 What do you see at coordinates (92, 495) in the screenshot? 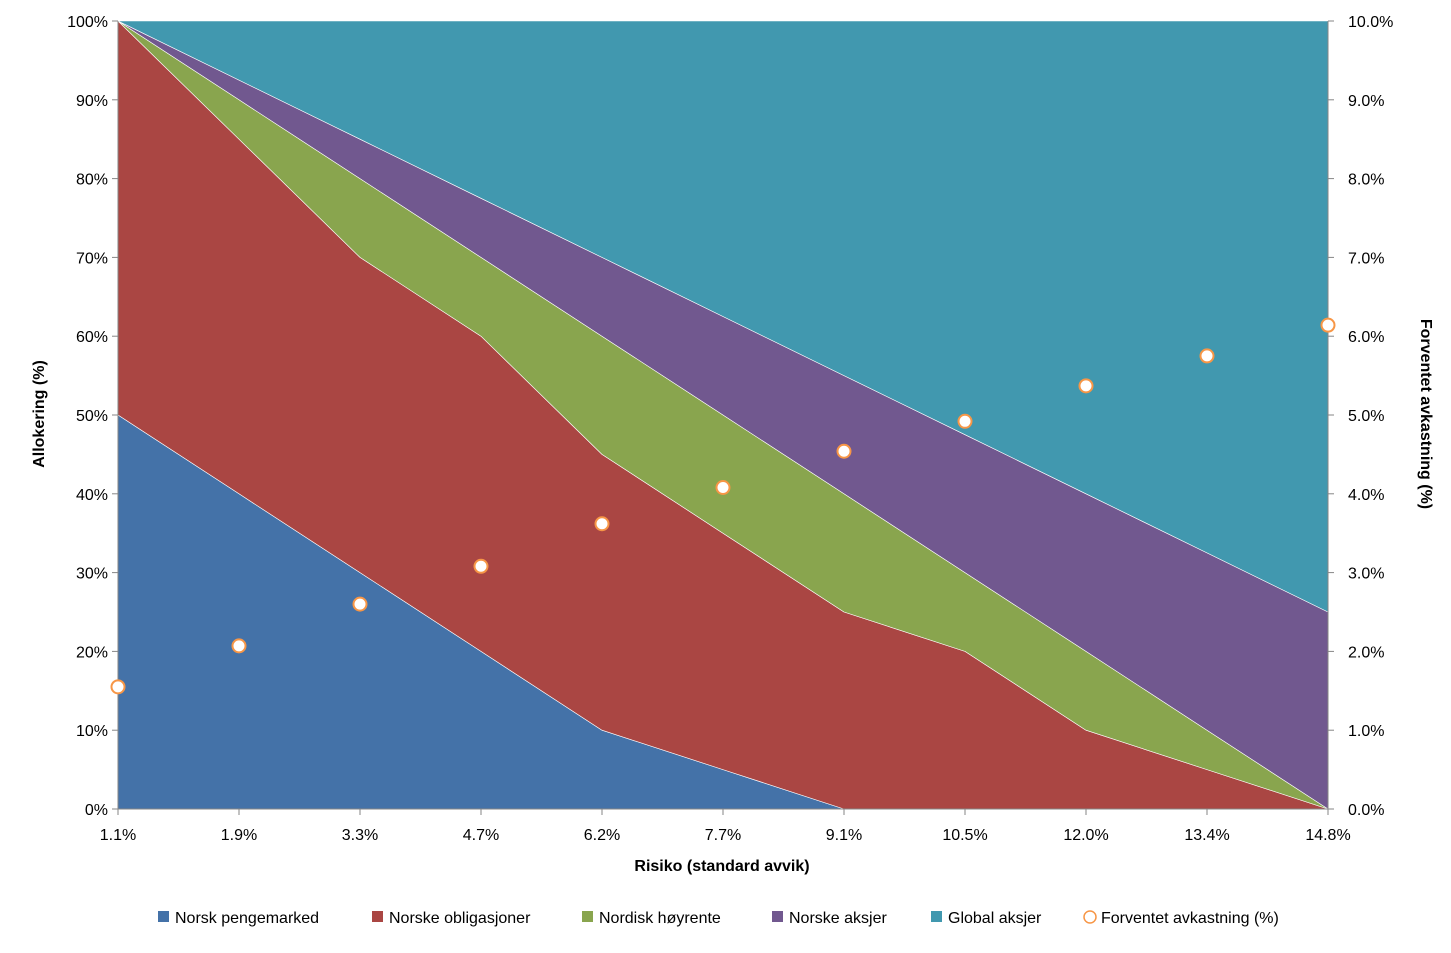
I see `y-tick-label: 40%` at bounding box center [92, 495].